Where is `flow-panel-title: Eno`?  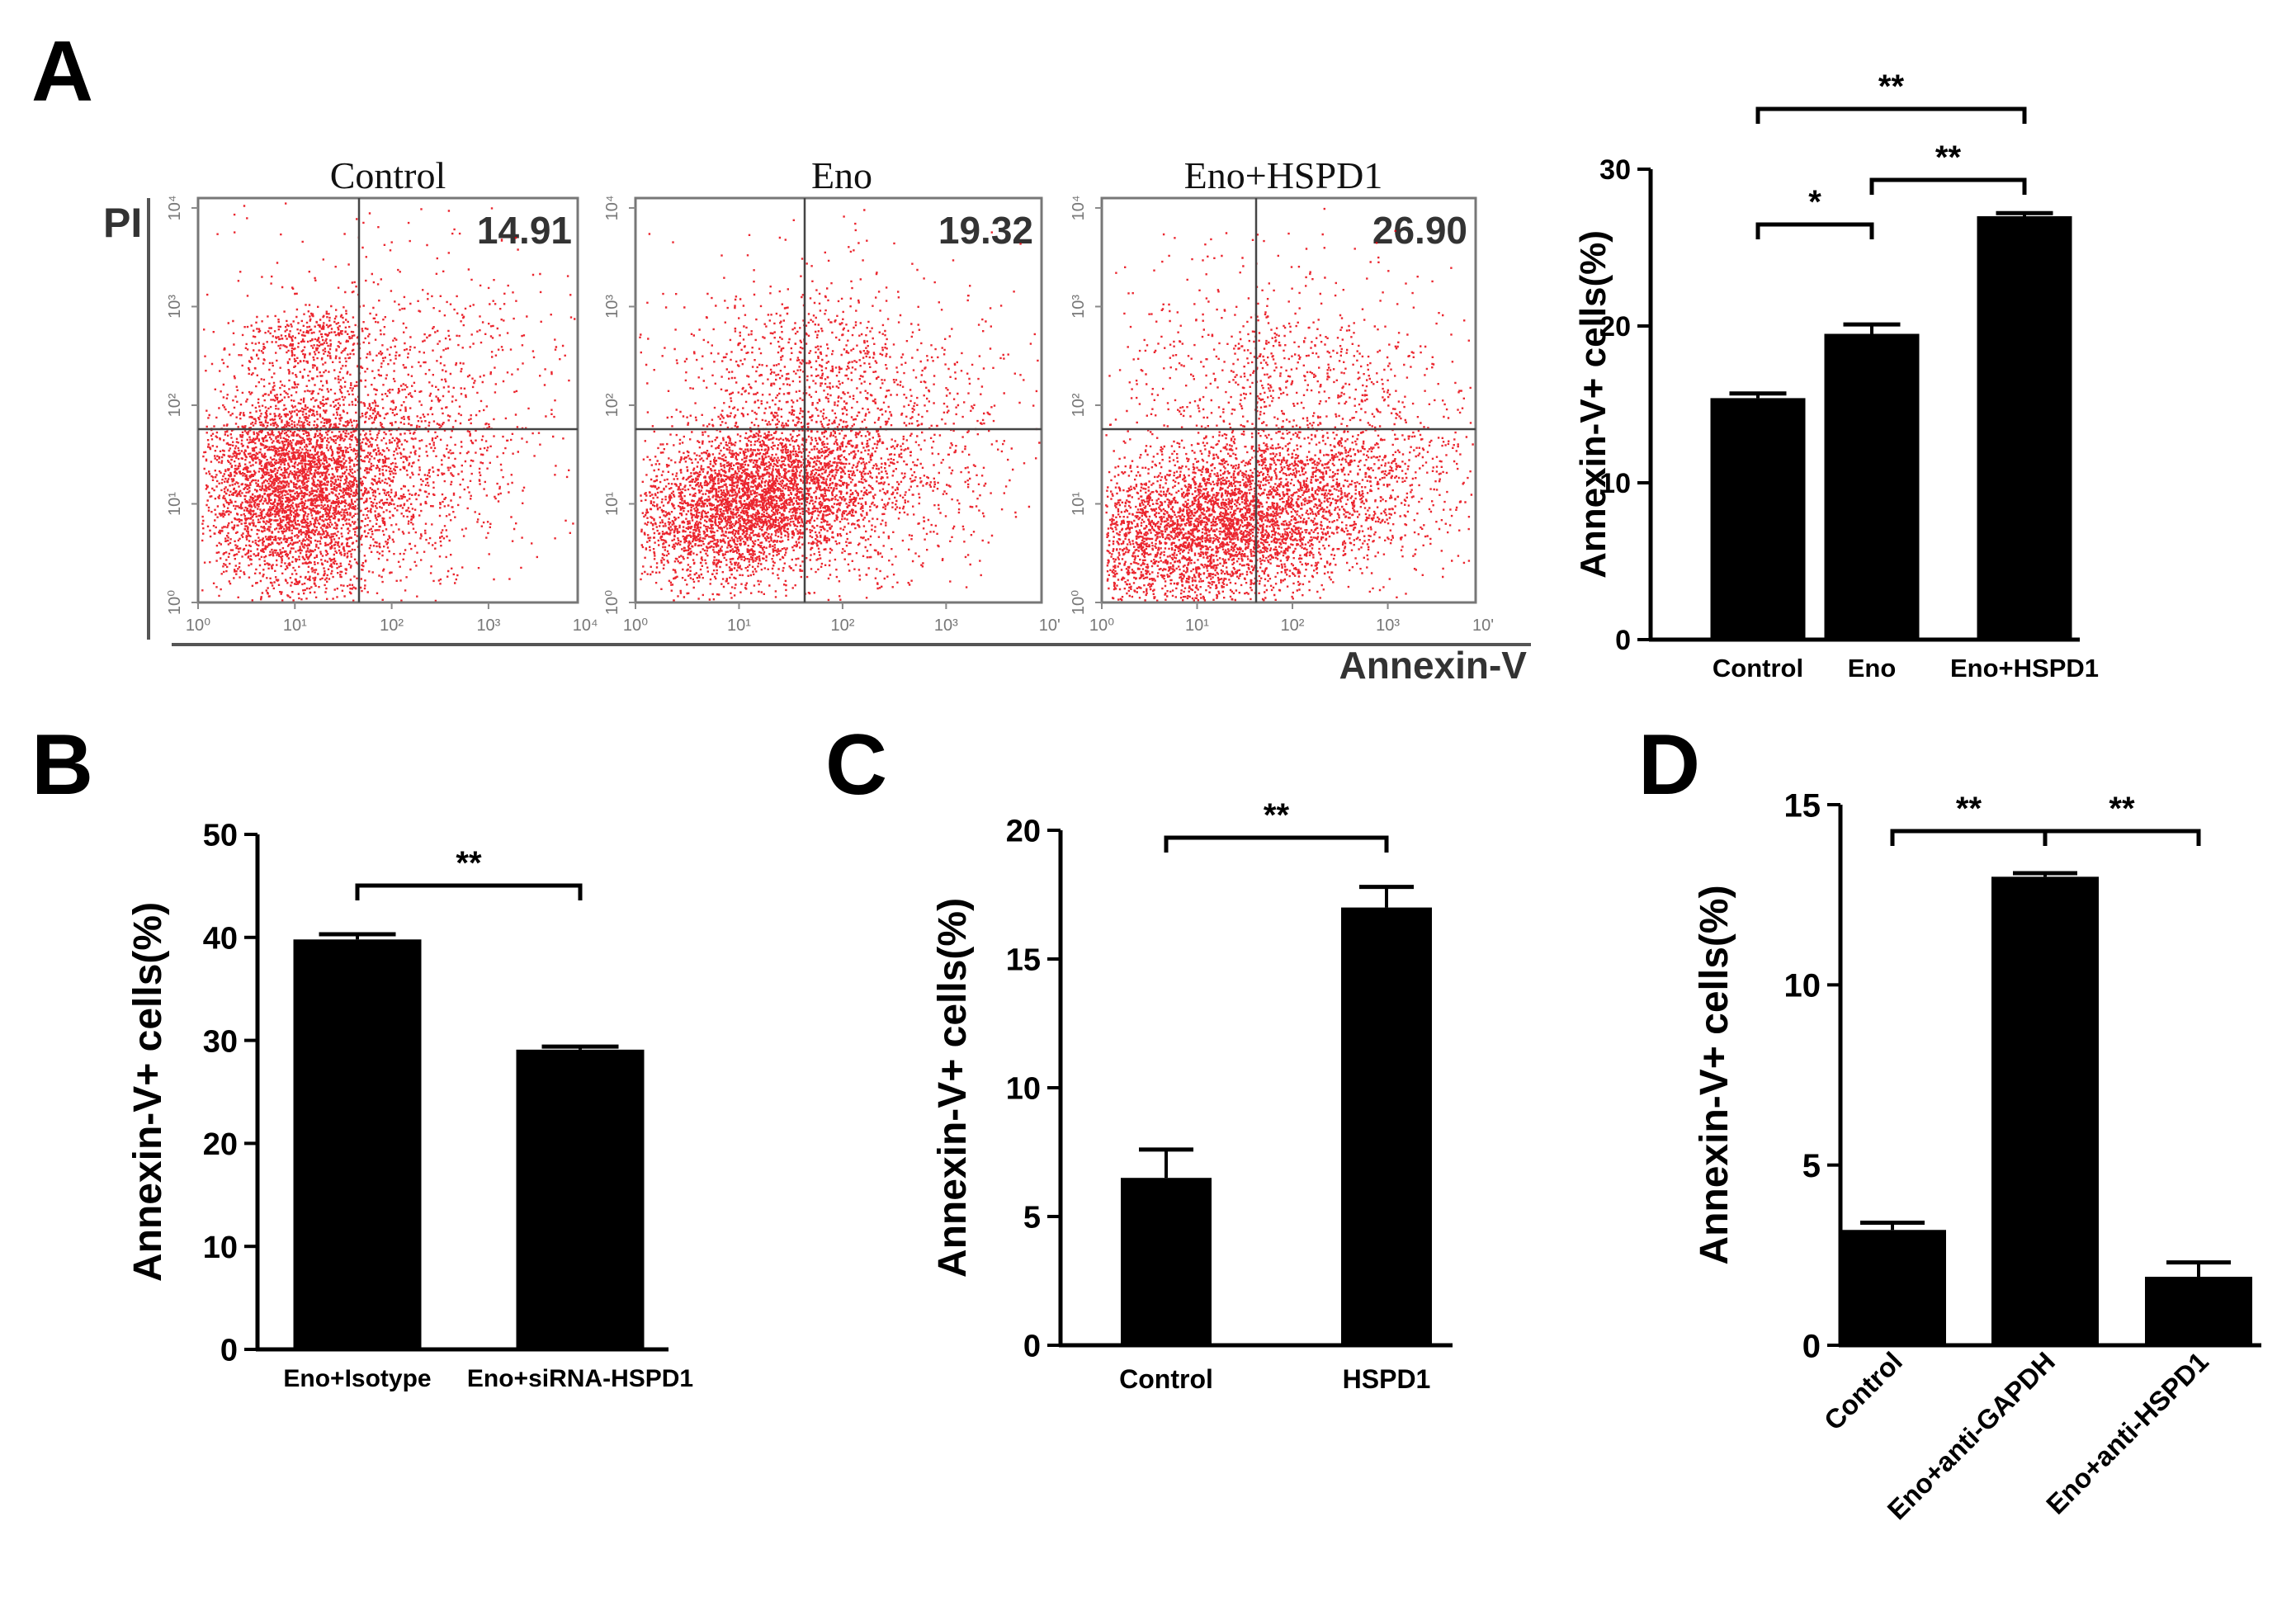
flow-panel-title: Eno is located at coordinates (842, 175).